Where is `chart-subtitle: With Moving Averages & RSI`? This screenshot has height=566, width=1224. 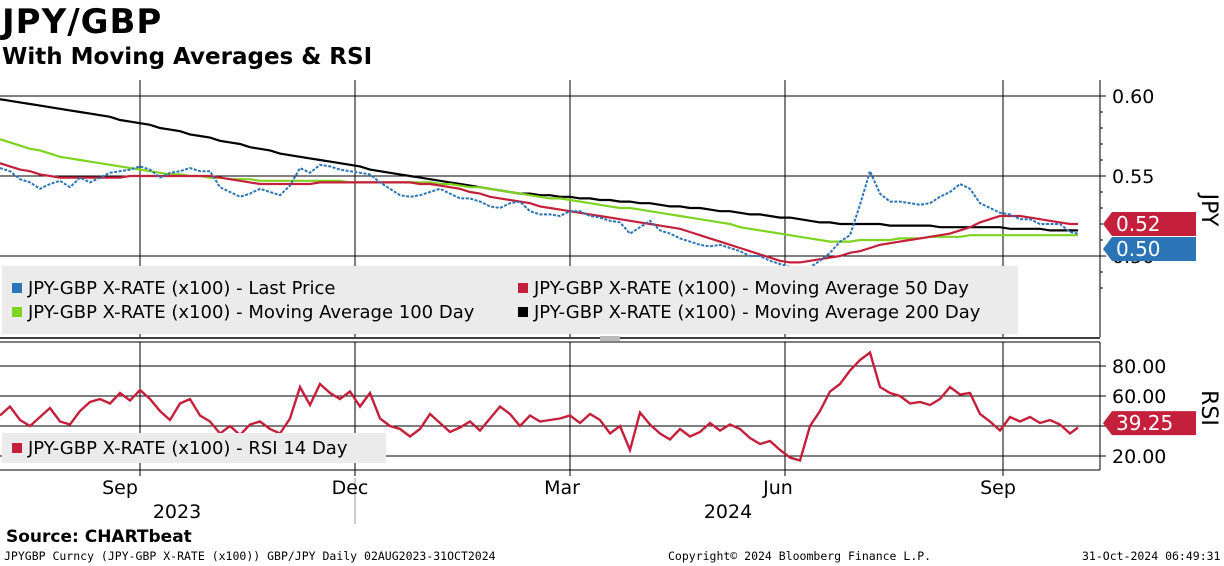
chart-subtitle: With Moving Averages & RSI is located at coordinates (187, 57).